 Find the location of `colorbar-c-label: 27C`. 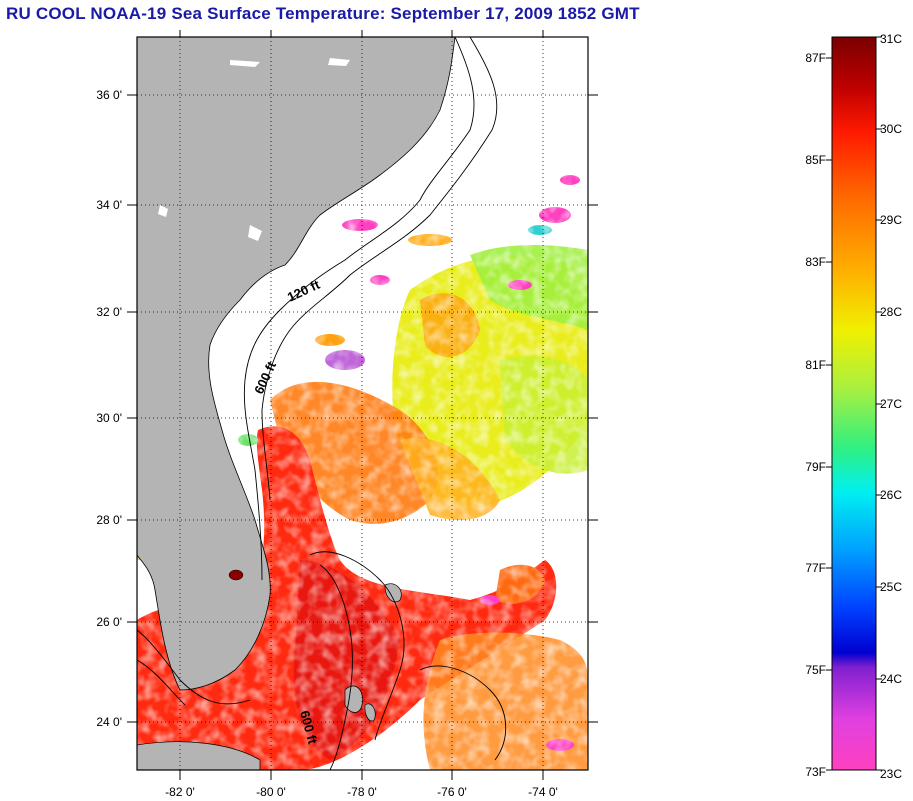

colorbar-c-label: 27C is located at coordinates (891, 404).